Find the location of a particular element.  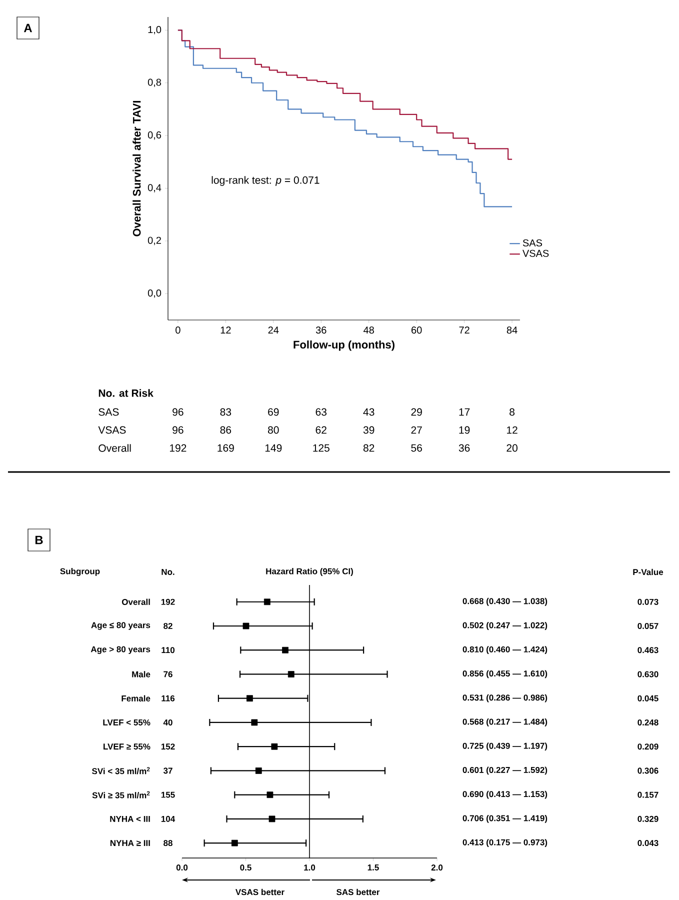

y-tick-label: 0,8 is located at coordinates (155, 83).